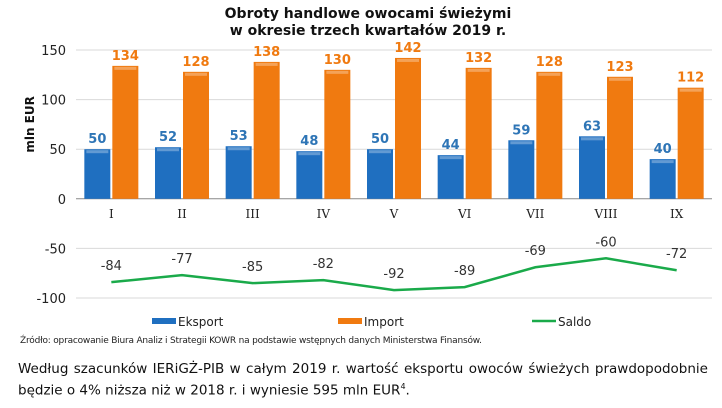 This screenshot has height=408, width=722. Describe the element at coordinates (168, 137) in the screenshot. I see `bar-data-label: 52` at that location.